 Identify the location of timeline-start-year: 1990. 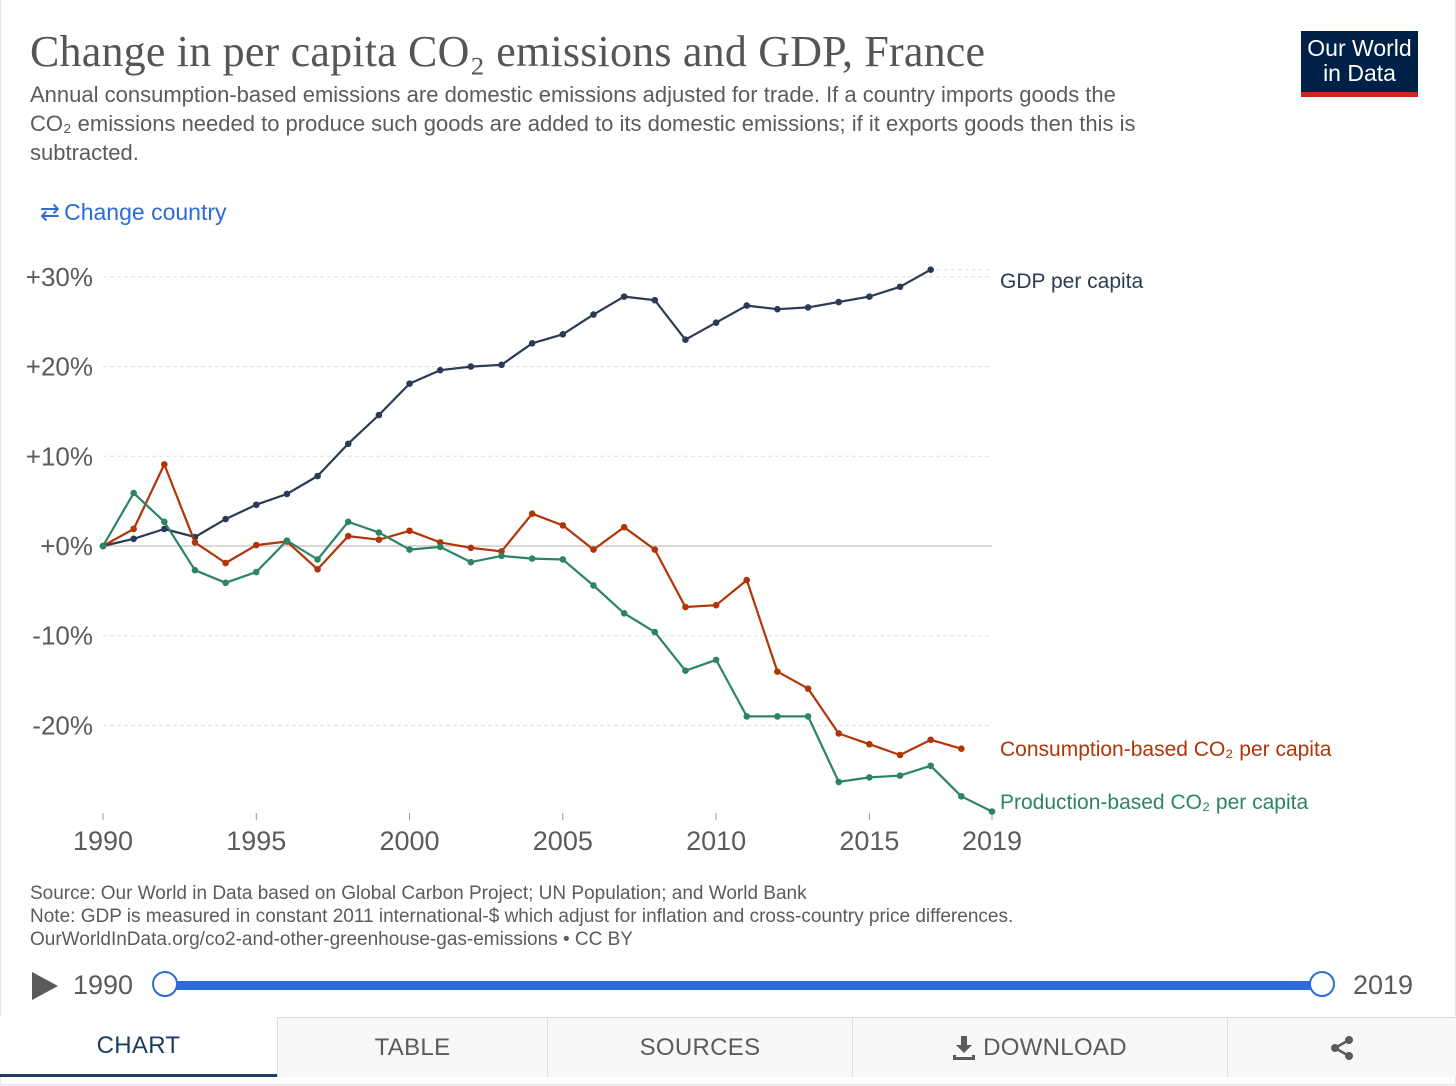
(103, 985).